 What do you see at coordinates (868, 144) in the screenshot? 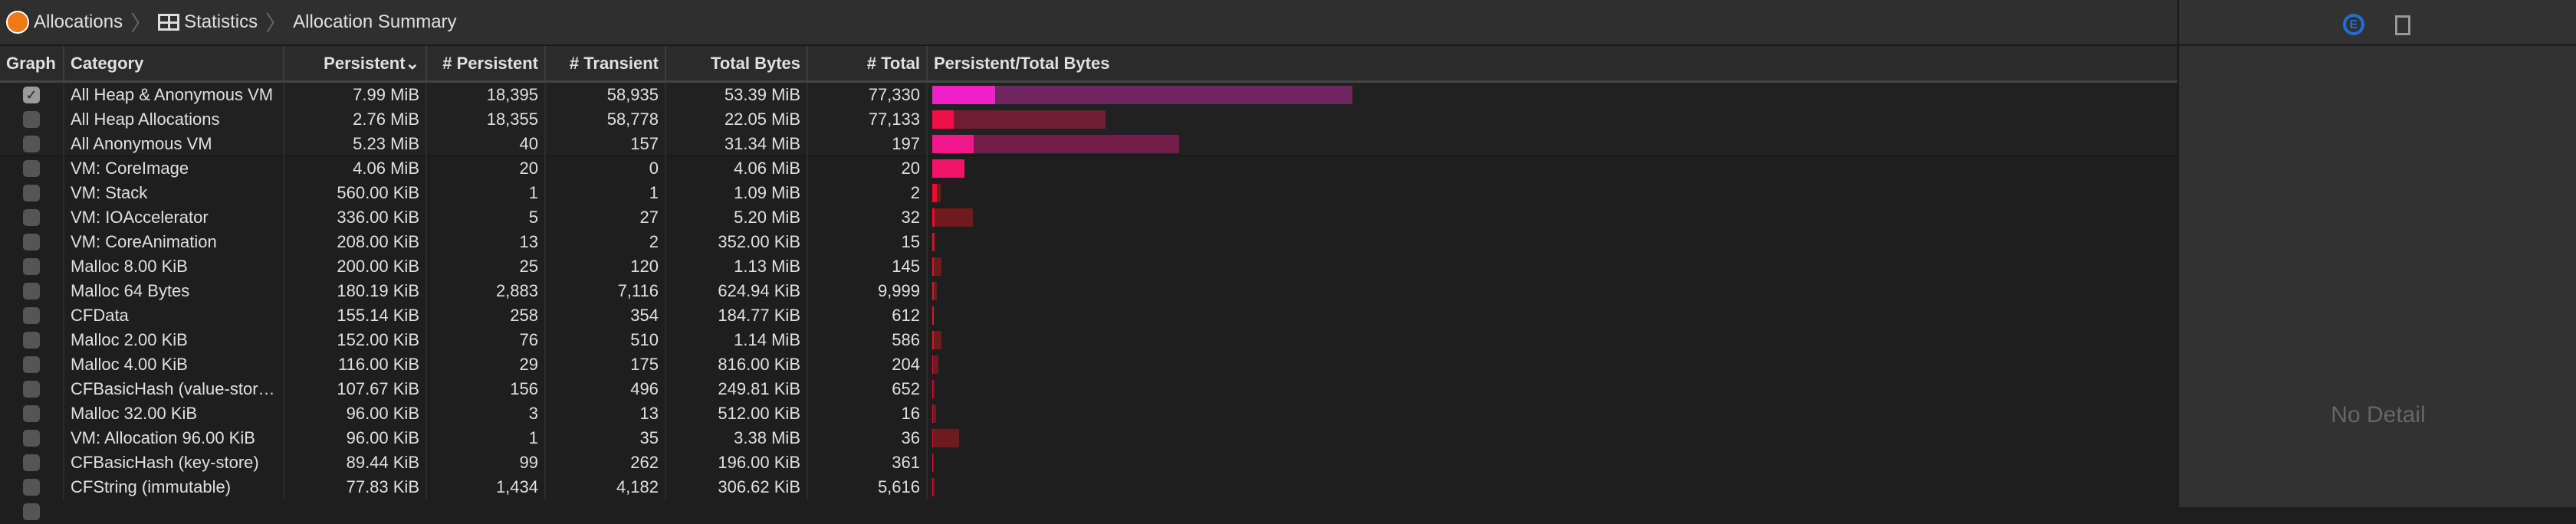
I see `n-total-cell: 197` at bounding box center [868, 144].